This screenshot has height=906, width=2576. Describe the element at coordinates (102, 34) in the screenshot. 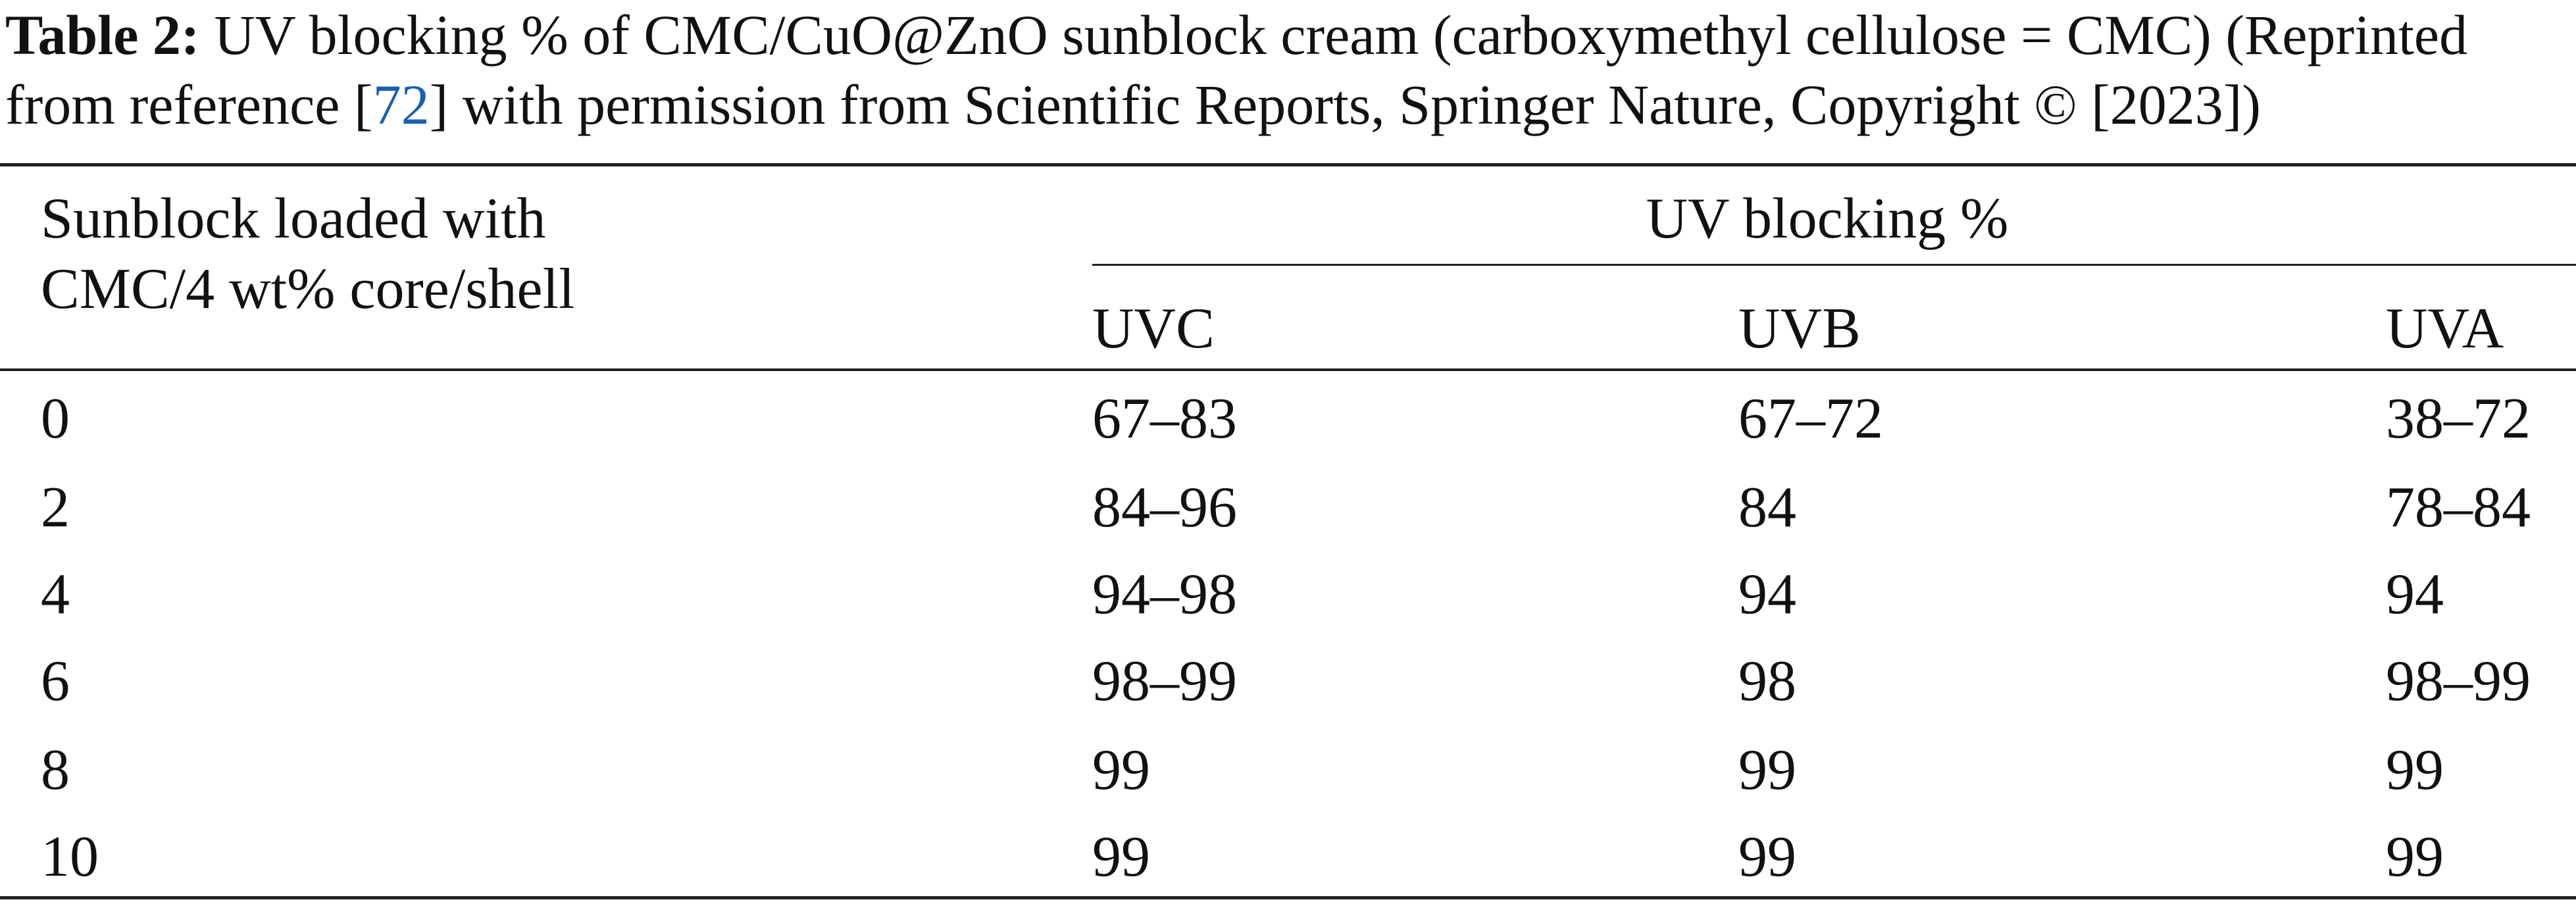

I see `caption-label: Table 2:` at that location.